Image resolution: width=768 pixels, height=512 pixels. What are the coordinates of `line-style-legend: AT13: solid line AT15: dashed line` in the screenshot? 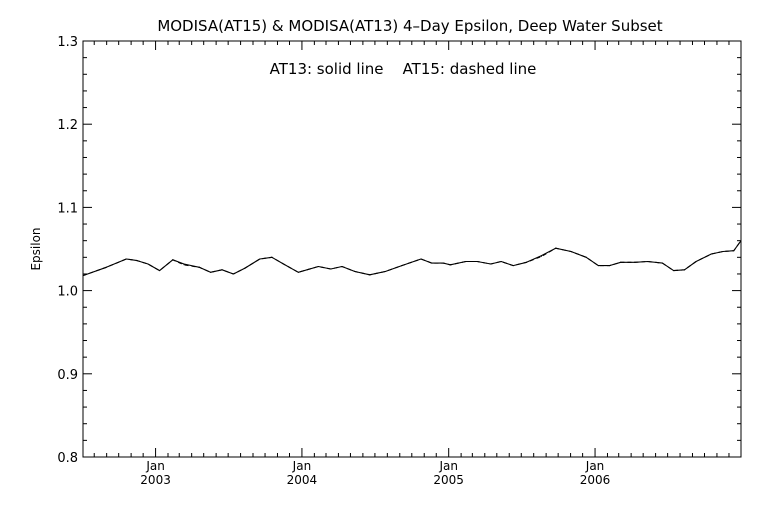 It's located at (403, 69).